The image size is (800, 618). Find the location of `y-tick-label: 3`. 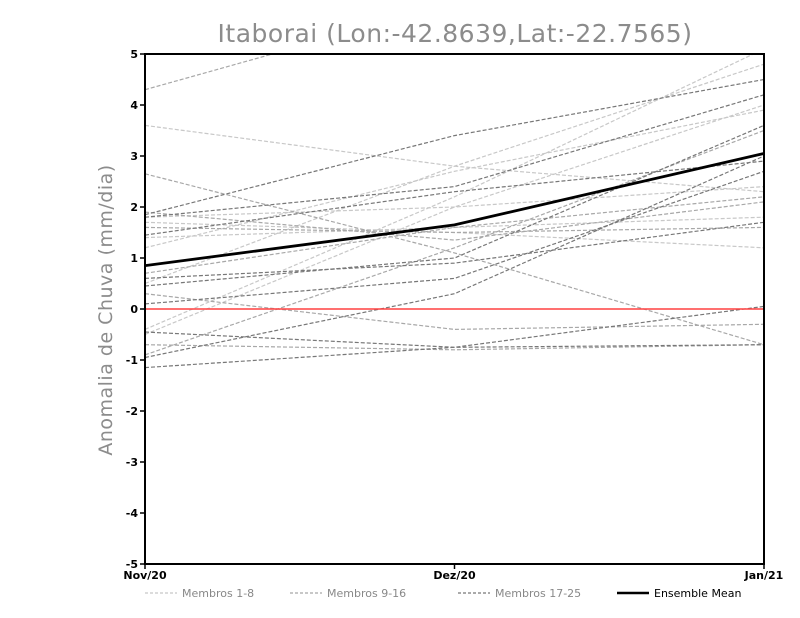

y-tick-label: 3 is located at coordinates (134, 156).